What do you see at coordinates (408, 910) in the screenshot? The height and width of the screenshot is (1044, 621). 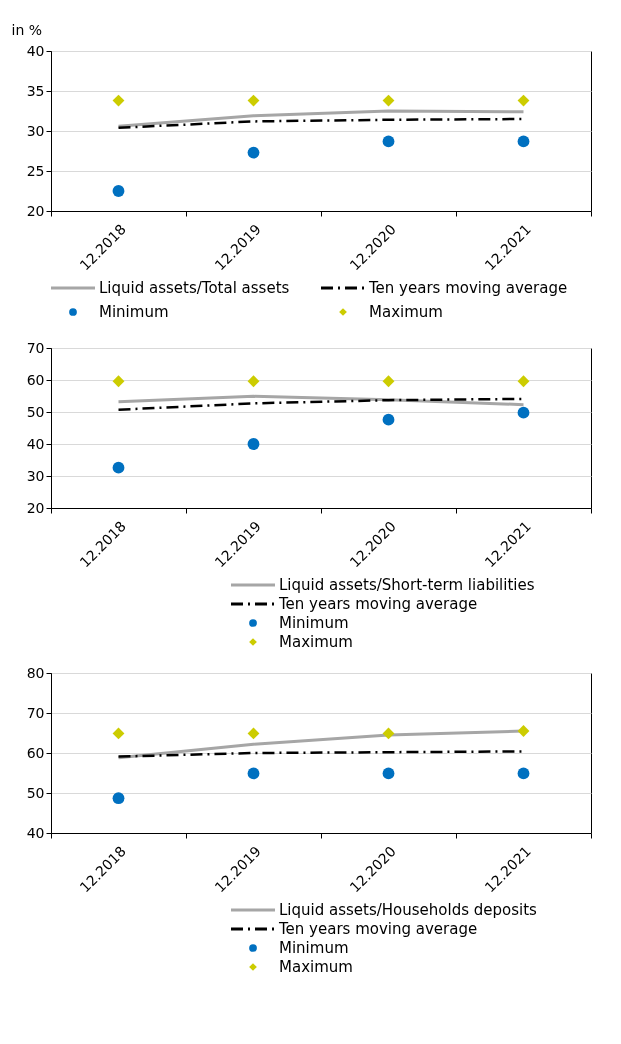 I see `legend-label: Liquid assets/Households deposits` at bounding box center [408, 910].